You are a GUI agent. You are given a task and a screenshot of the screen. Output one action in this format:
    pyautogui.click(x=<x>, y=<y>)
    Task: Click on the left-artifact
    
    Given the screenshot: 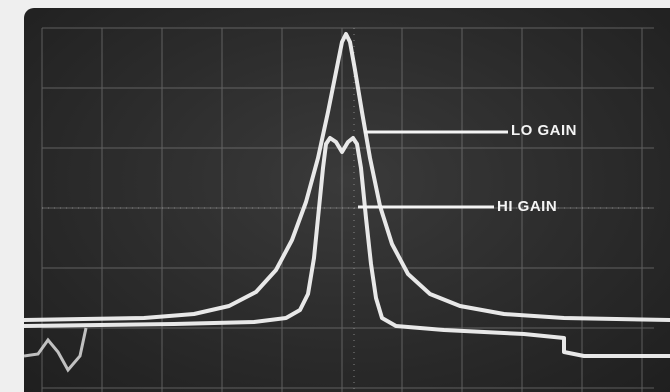 What is the action you would take?
    pyautogui.click(x=56, y=350)
    